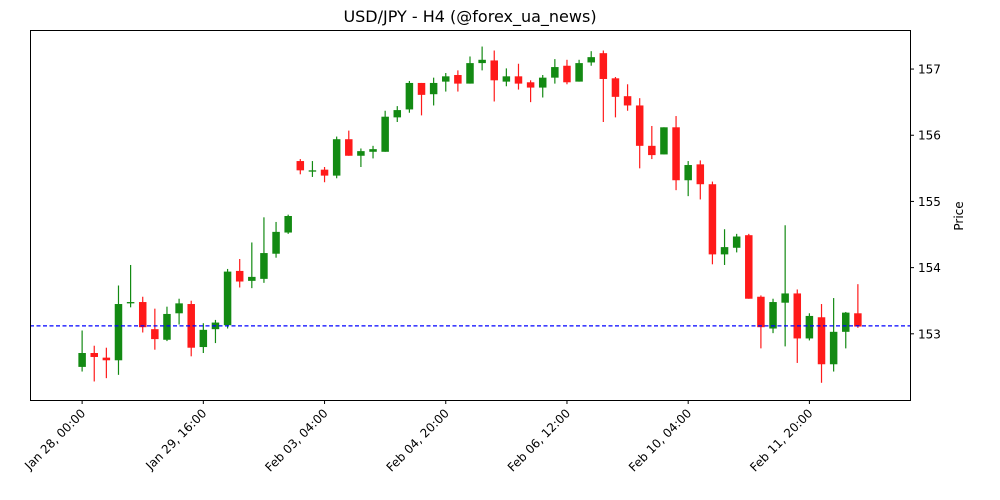 This screenshot has width=1000, height=500. Describe the element at coordinates (959, 215) in the screenshot. I see `y-axis-label: Price` at that location.